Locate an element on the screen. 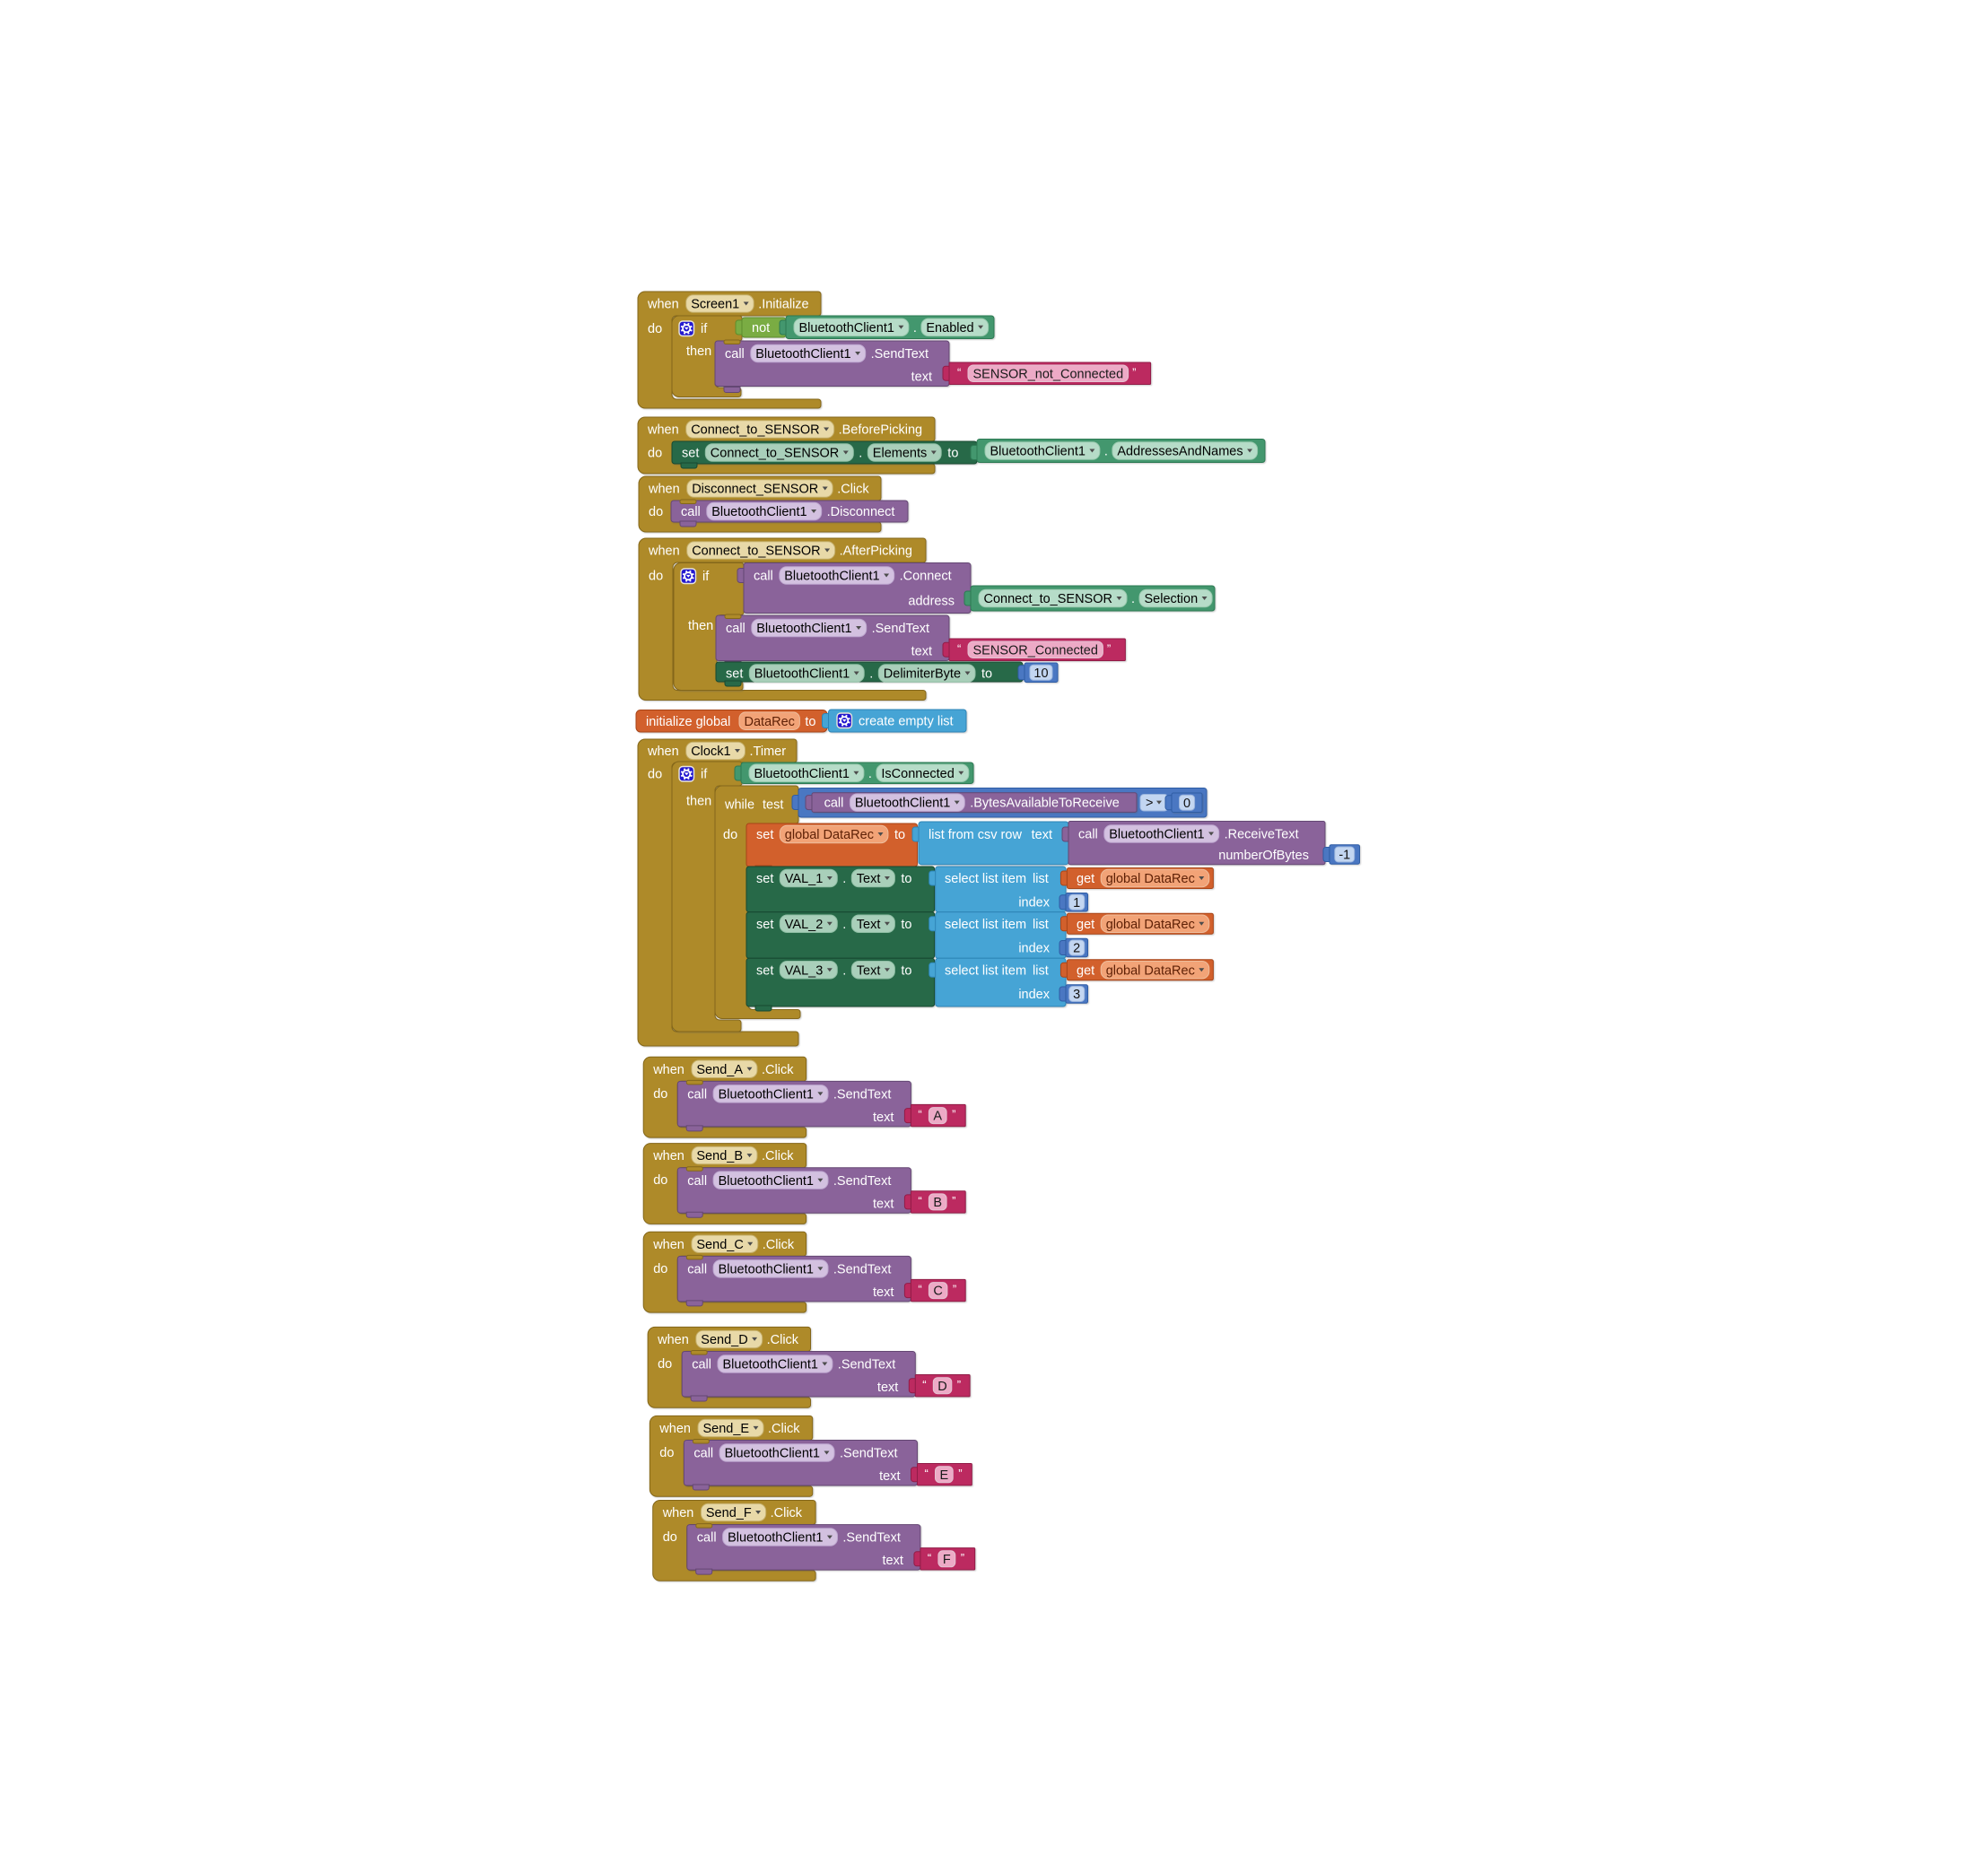 This screenshot has width=1988, height=1873. svg-text: Send_D is located at coordinates (724, 1340).